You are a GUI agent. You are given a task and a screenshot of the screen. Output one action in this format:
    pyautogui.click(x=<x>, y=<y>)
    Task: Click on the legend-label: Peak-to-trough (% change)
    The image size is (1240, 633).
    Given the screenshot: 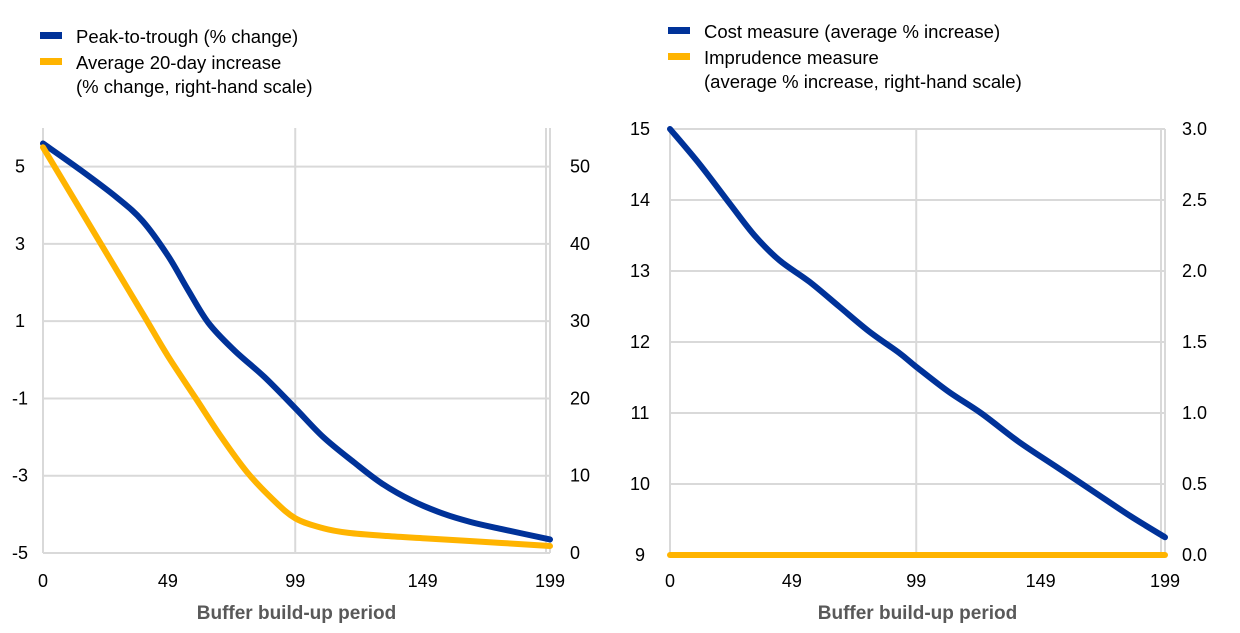 What is the action you would take?
    pyautogui.click(x=187, y=36)
    